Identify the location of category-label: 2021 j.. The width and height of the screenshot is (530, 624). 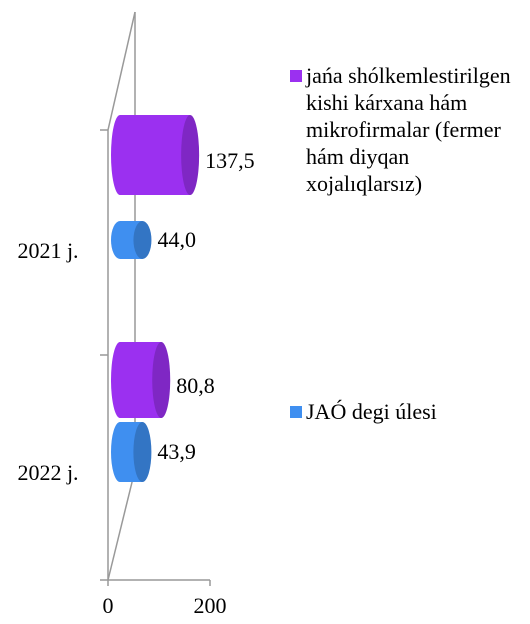
(47, 250).